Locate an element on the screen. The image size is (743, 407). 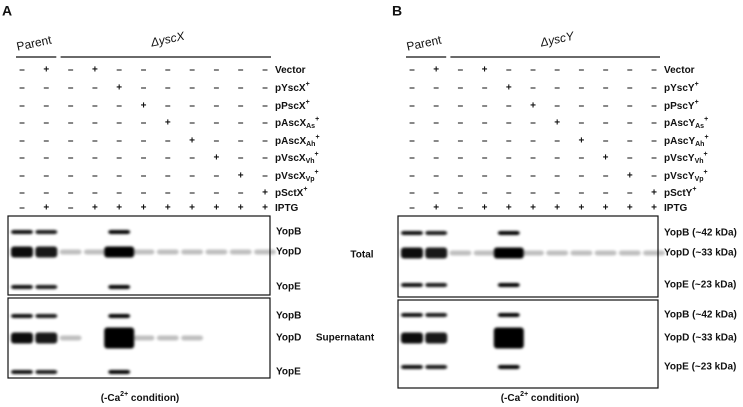
label-base: (-Ca is located at coordinates (111, 398).